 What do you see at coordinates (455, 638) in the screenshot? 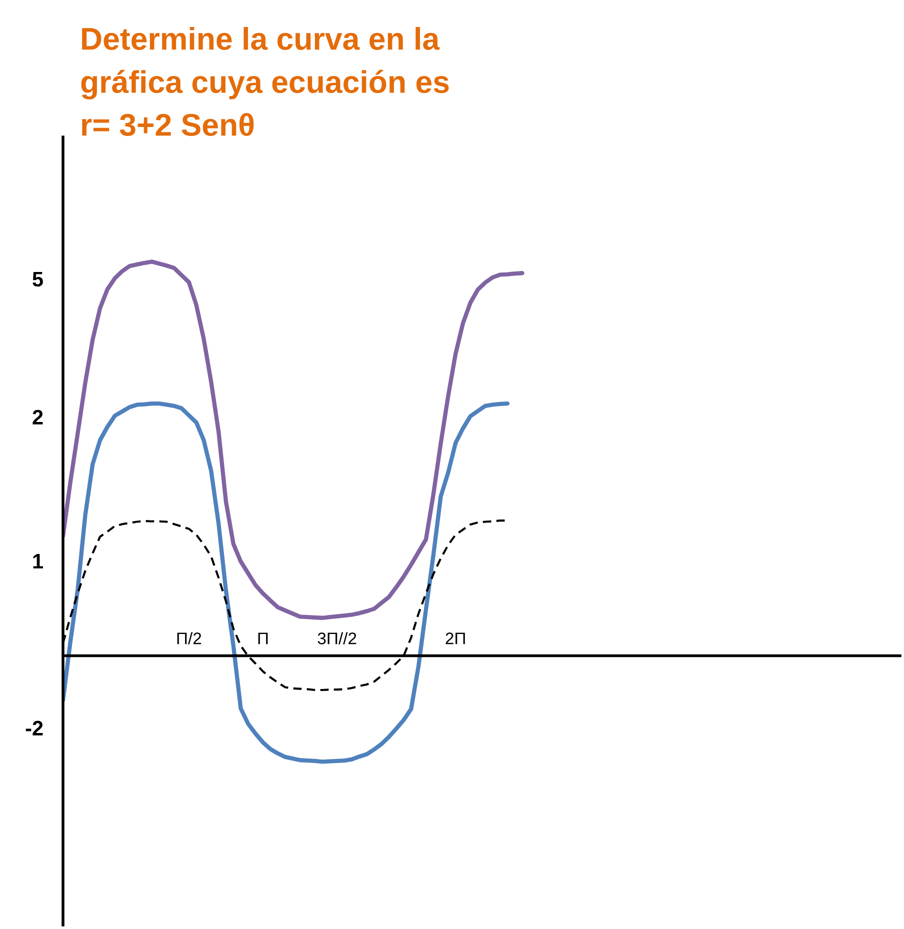
I see `x-tick-label: 2Π` at bounding box center [455, 638].